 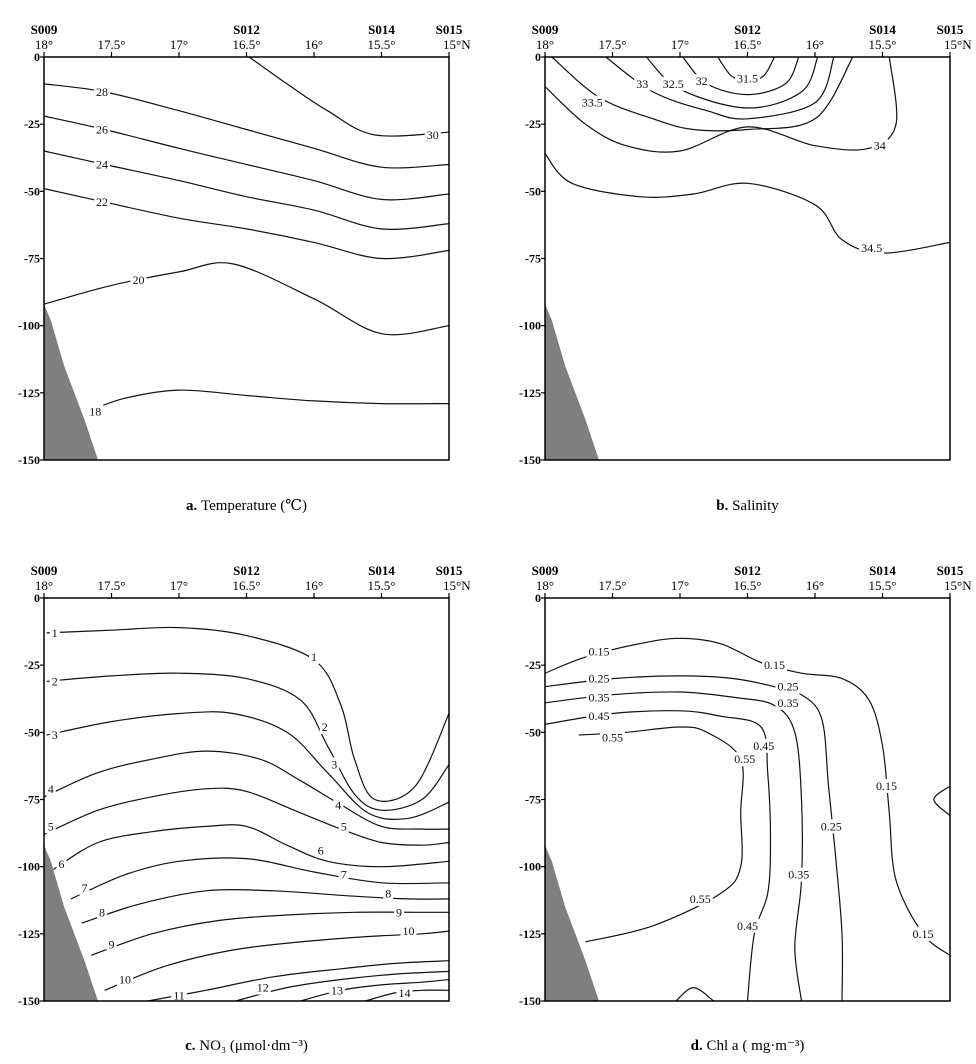 What do you see at coordinates (815, 44) in the screenshot?
I see `x-tick-label: 16°` at bounding box center [815, 44].